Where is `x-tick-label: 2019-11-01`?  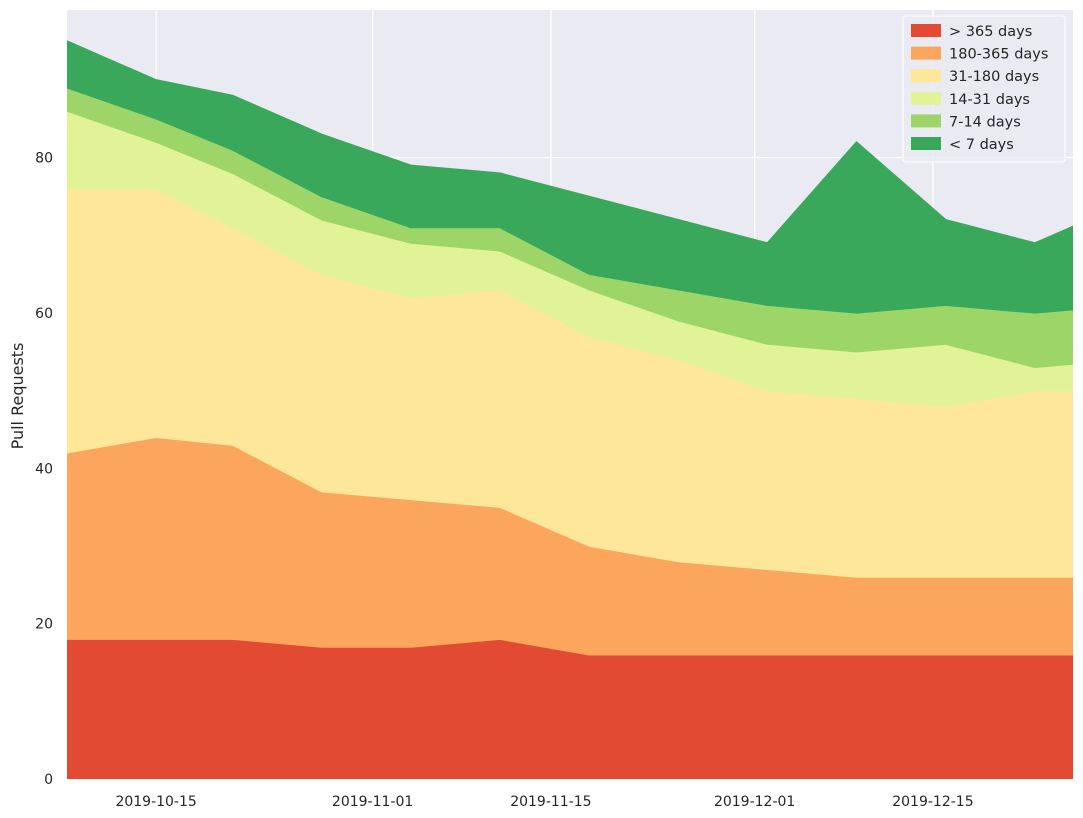 x-tick-label: 2019-11-01 is located at coordinates (372, 802).